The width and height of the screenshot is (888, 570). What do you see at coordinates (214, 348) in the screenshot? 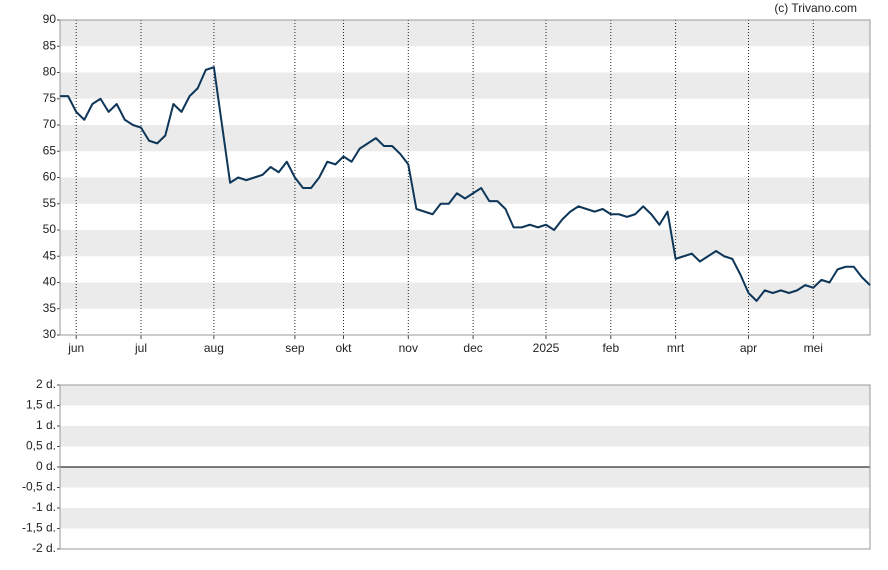
I see `x-tick-label: aug` at bounding box center [214, 348].